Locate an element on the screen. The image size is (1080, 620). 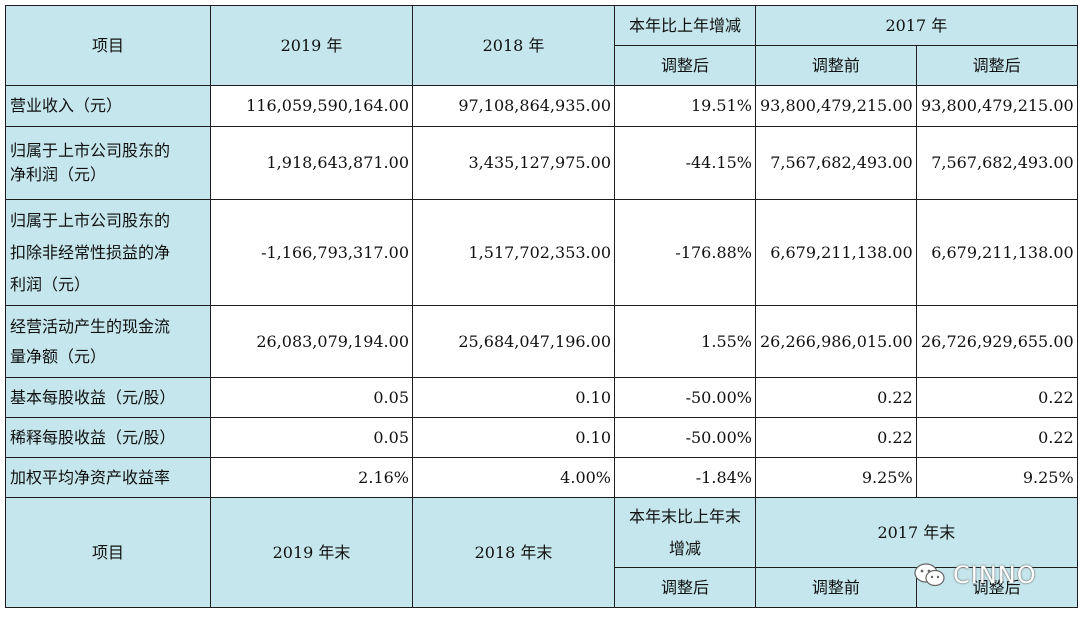
footer-header-change-line: 本年末比上年末 is located at coordinates (684, 516).